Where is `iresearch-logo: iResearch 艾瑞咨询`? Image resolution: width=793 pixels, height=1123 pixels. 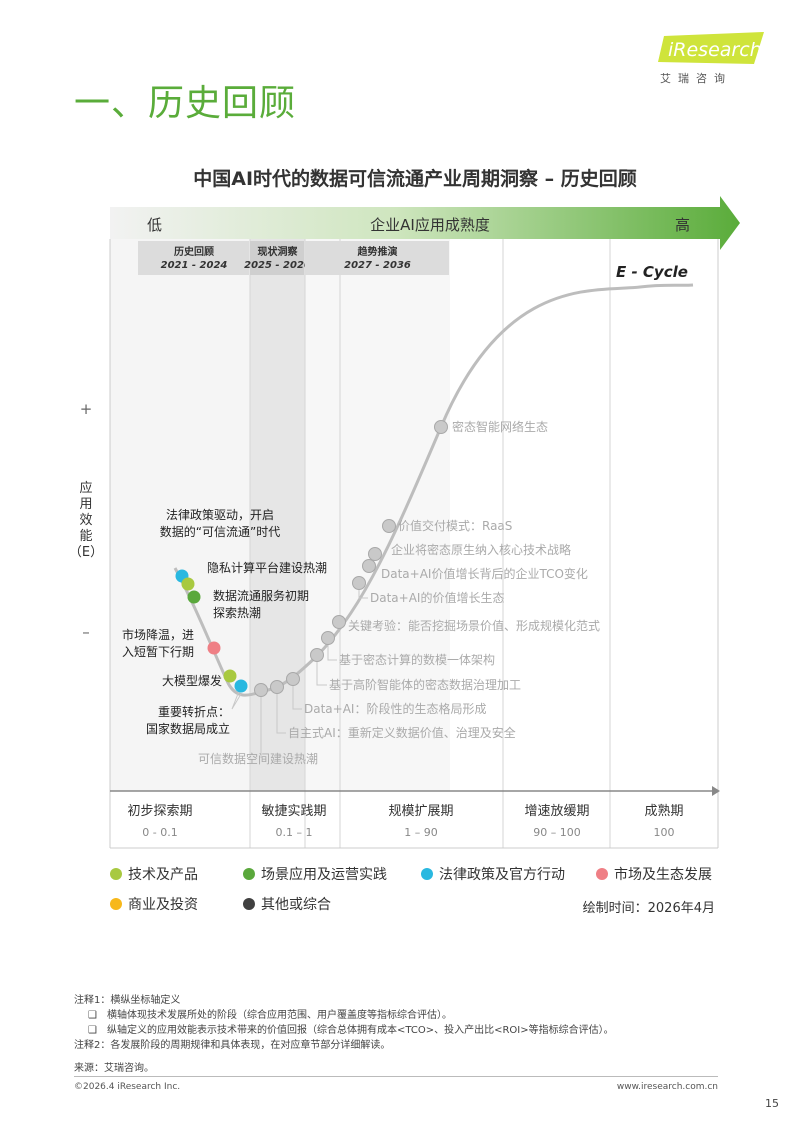
iresearch-logo: iResearch 艾瑞咨询 is located at coordinates (710, 58).